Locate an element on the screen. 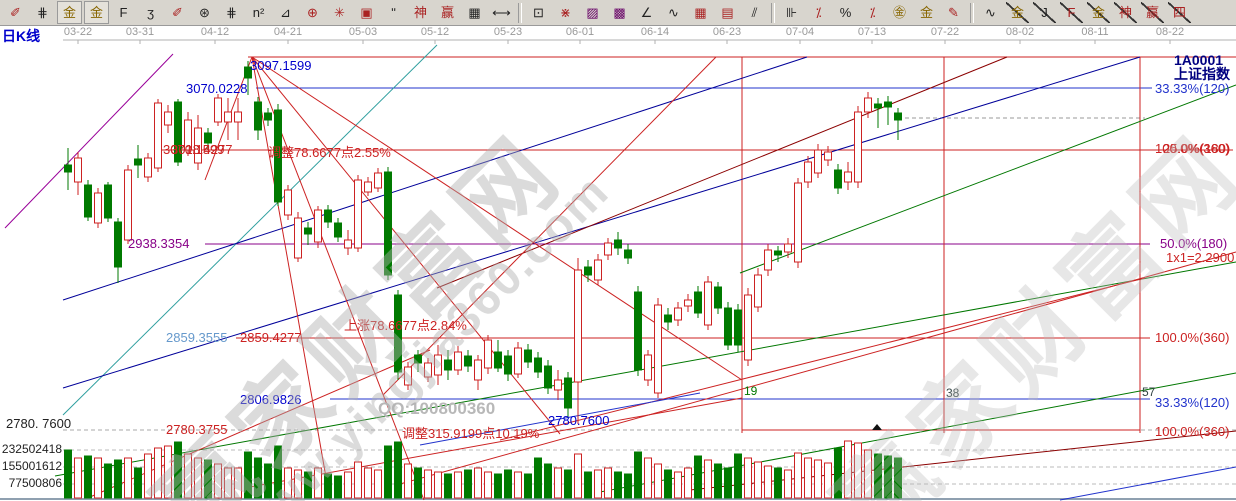  gann-grid-icon: ▩ is located at coordinates (619, 12).